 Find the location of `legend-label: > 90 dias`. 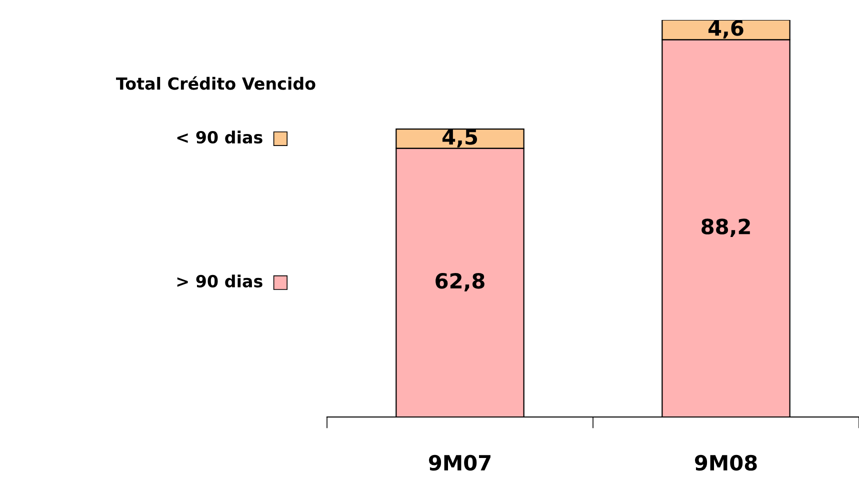

legend-label: > 90 dias is located at coordinates (219, 281).